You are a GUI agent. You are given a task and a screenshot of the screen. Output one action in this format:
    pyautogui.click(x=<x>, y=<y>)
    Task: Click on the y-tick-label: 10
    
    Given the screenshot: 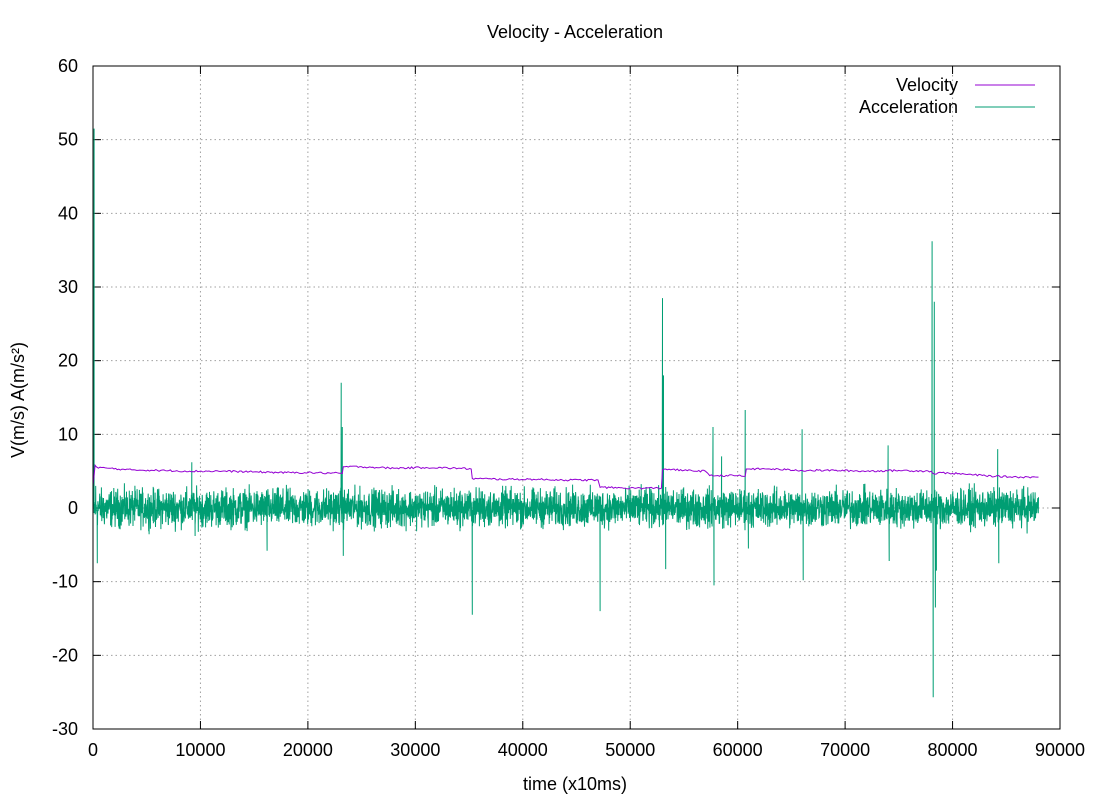 What is the action you would take?
    pyautogui.click(x=68, y=434)
    